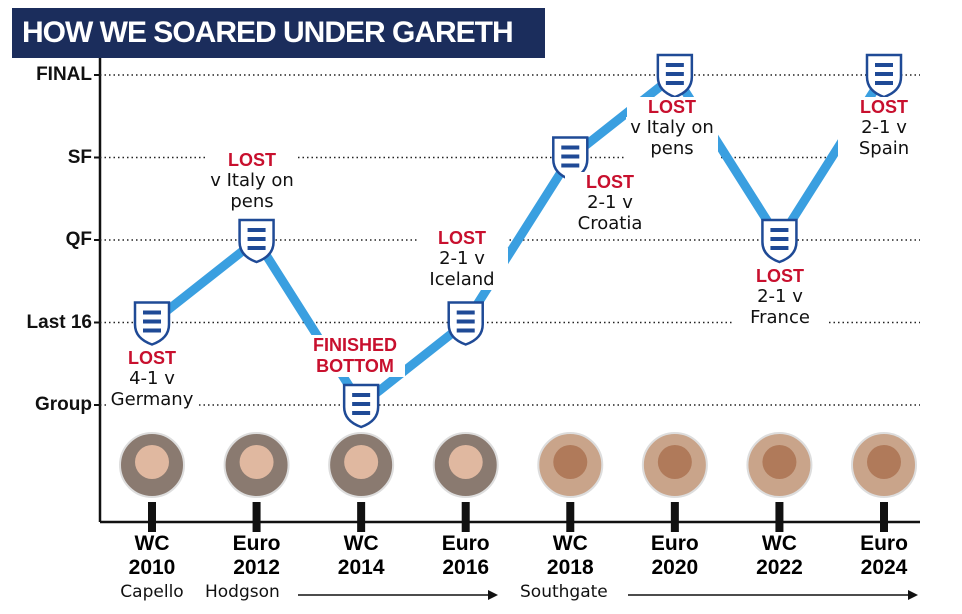 The image size is (962, 614). What do you see at coordinates (78, 239) in the screenshot?
I see `y-tick-label: QF` at bounding box center [78, 239].